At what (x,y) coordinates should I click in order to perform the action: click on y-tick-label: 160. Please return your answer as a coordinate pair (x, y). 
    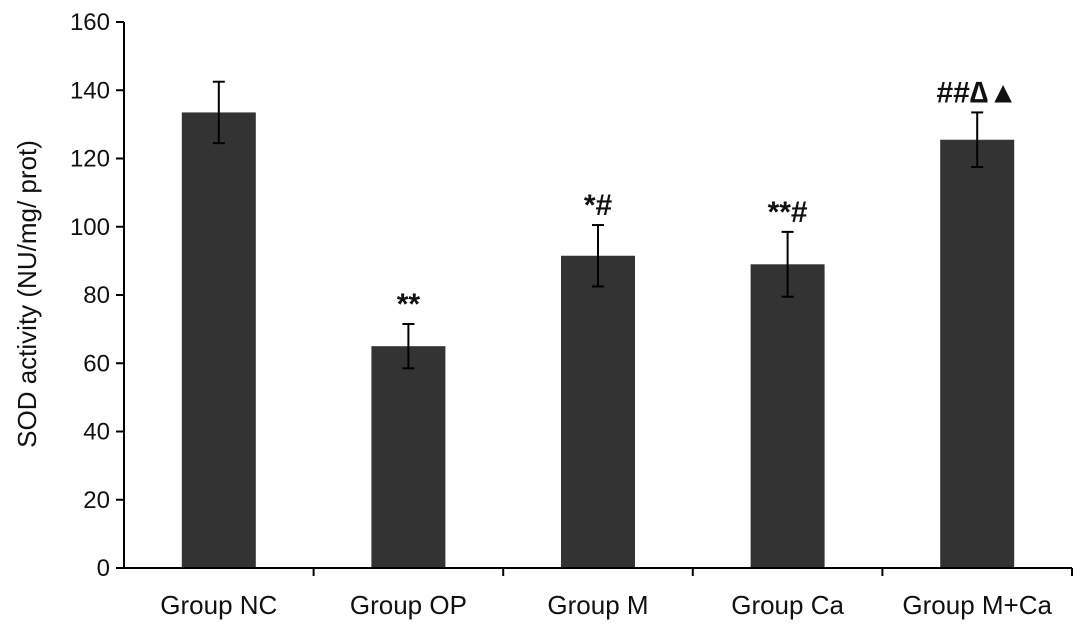
    Looking at the image, I should click on (90, 22).